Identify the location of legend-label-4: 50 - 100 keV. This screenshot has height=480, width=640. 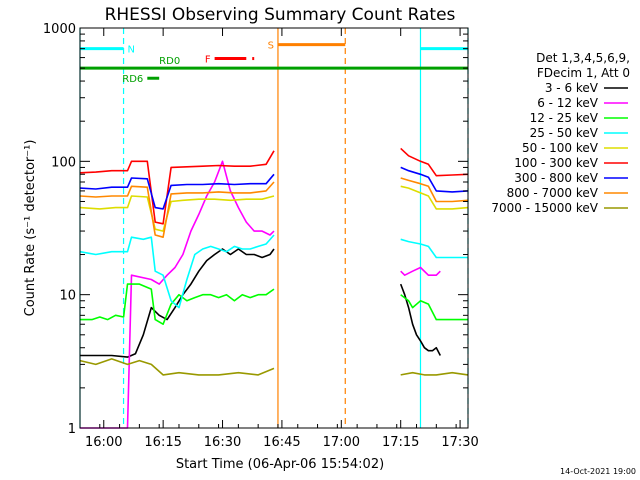
(560, 148).